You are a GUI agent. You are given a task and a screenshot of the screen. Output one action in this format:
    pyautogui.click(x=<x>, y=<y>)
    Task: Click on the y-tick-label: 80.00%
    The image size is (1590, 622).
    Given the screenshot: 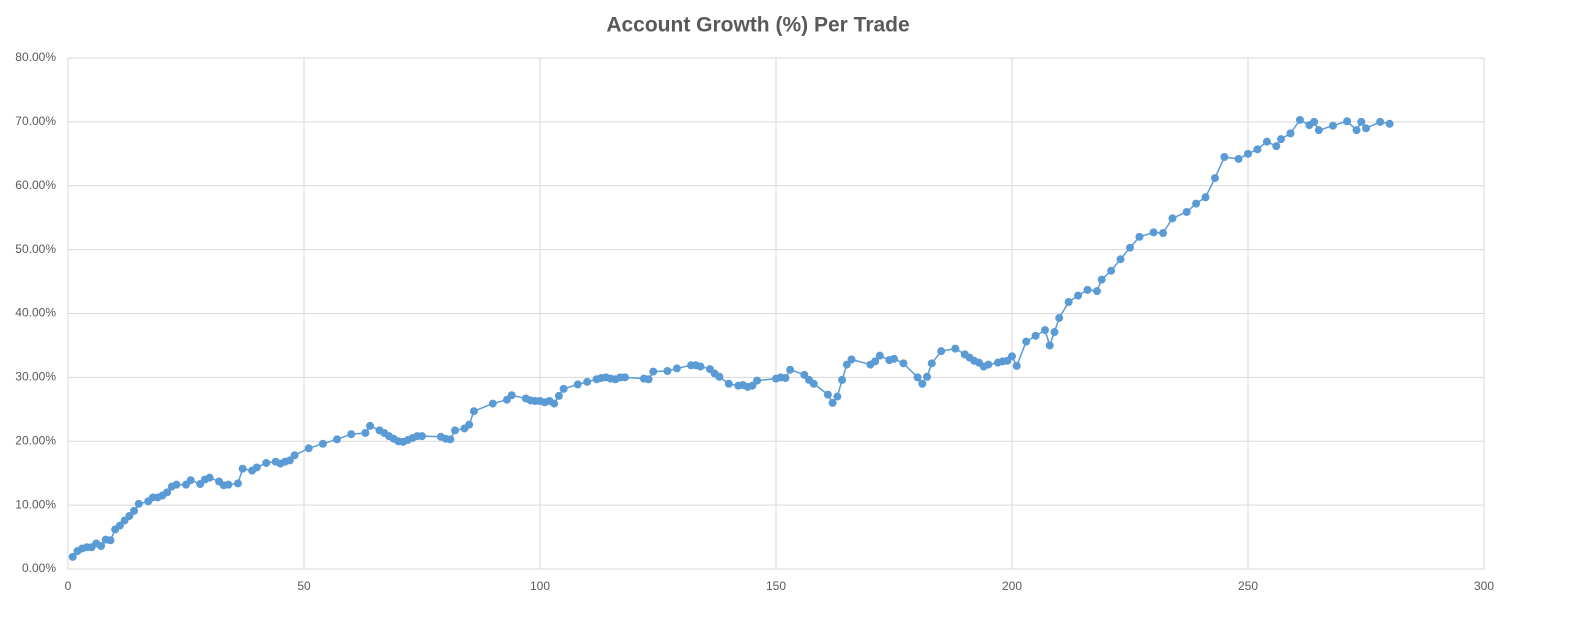 What is the action you would take?
    pyautogui.click(x=35, y=57)
    